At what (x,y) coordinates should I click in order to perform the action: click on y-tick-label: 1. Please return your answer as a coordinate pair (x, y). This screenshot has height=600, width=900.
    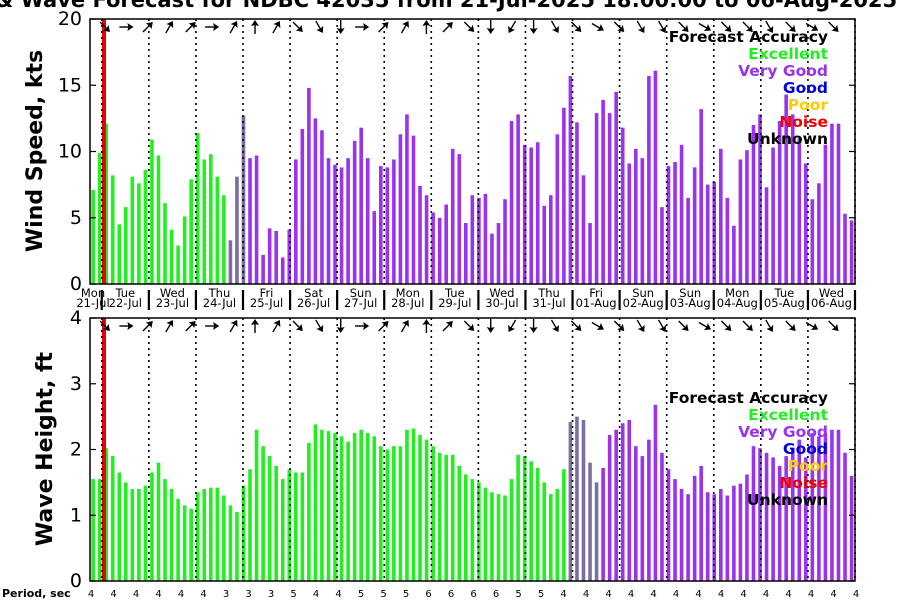
    Looking at the image, I should click on (76, 515).